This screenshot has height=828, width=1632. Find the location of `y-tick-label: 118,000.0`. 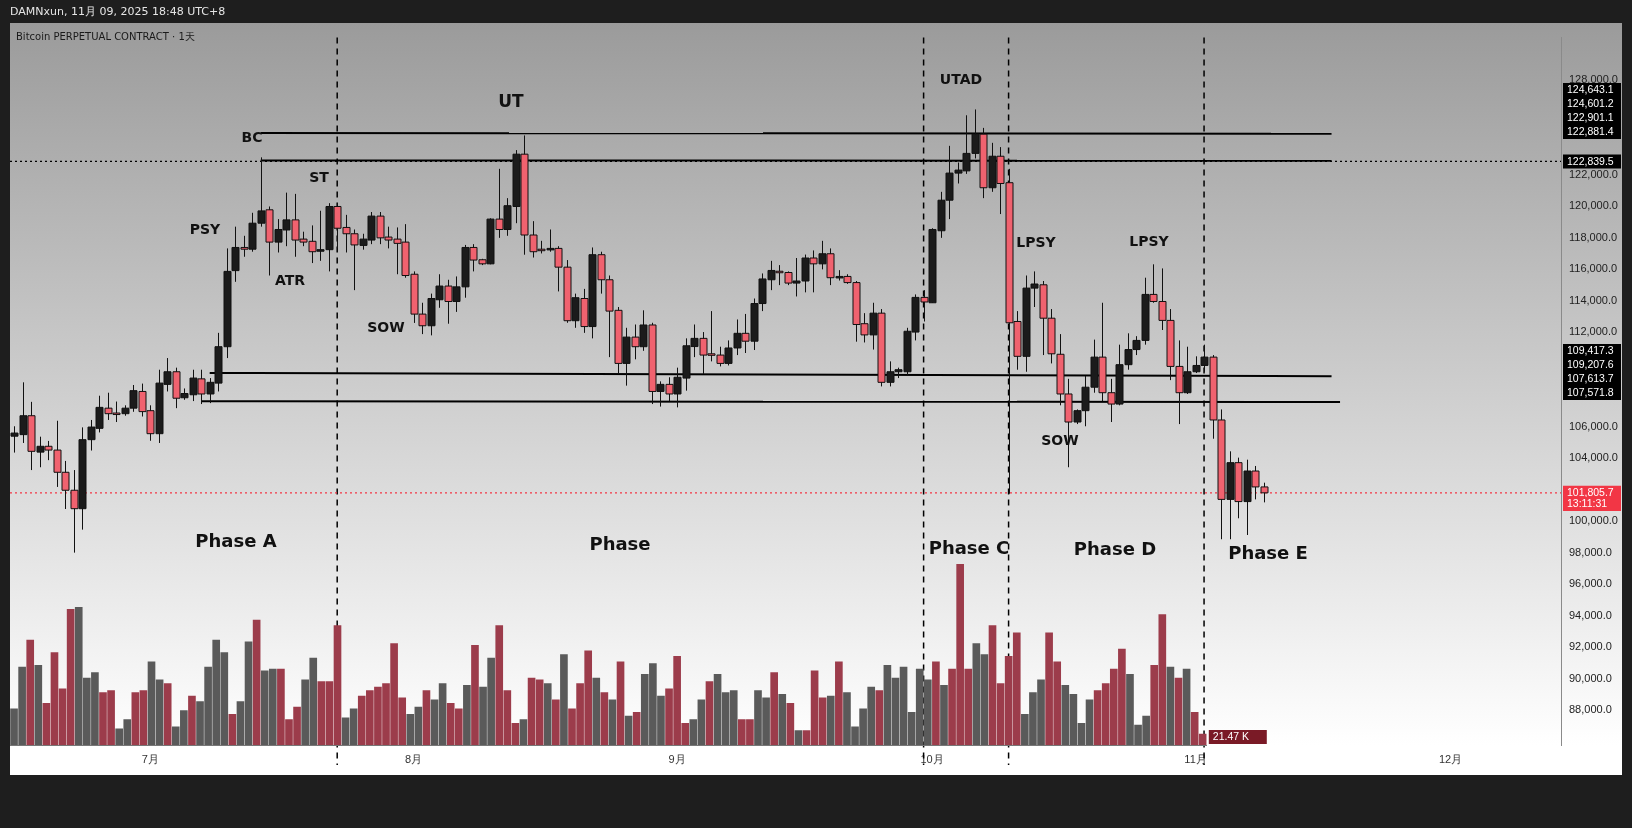

y-tick-label: 118,000.0 is located at coordinates (1593, 236).